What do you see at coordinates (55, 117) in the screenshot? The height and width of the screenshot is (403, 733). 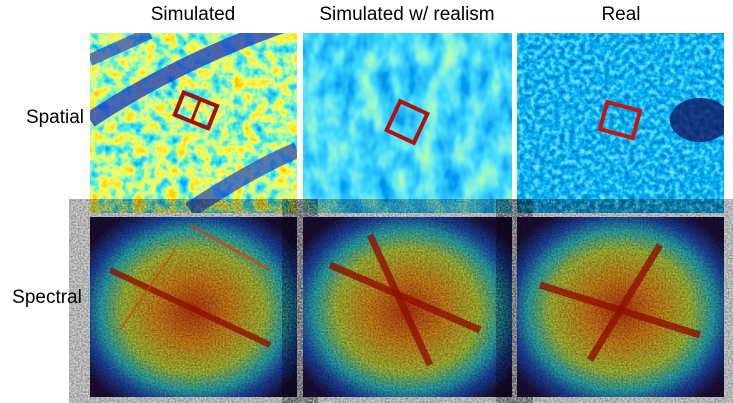 I see `row-label: Spatial` at bounding box center [55, 117].